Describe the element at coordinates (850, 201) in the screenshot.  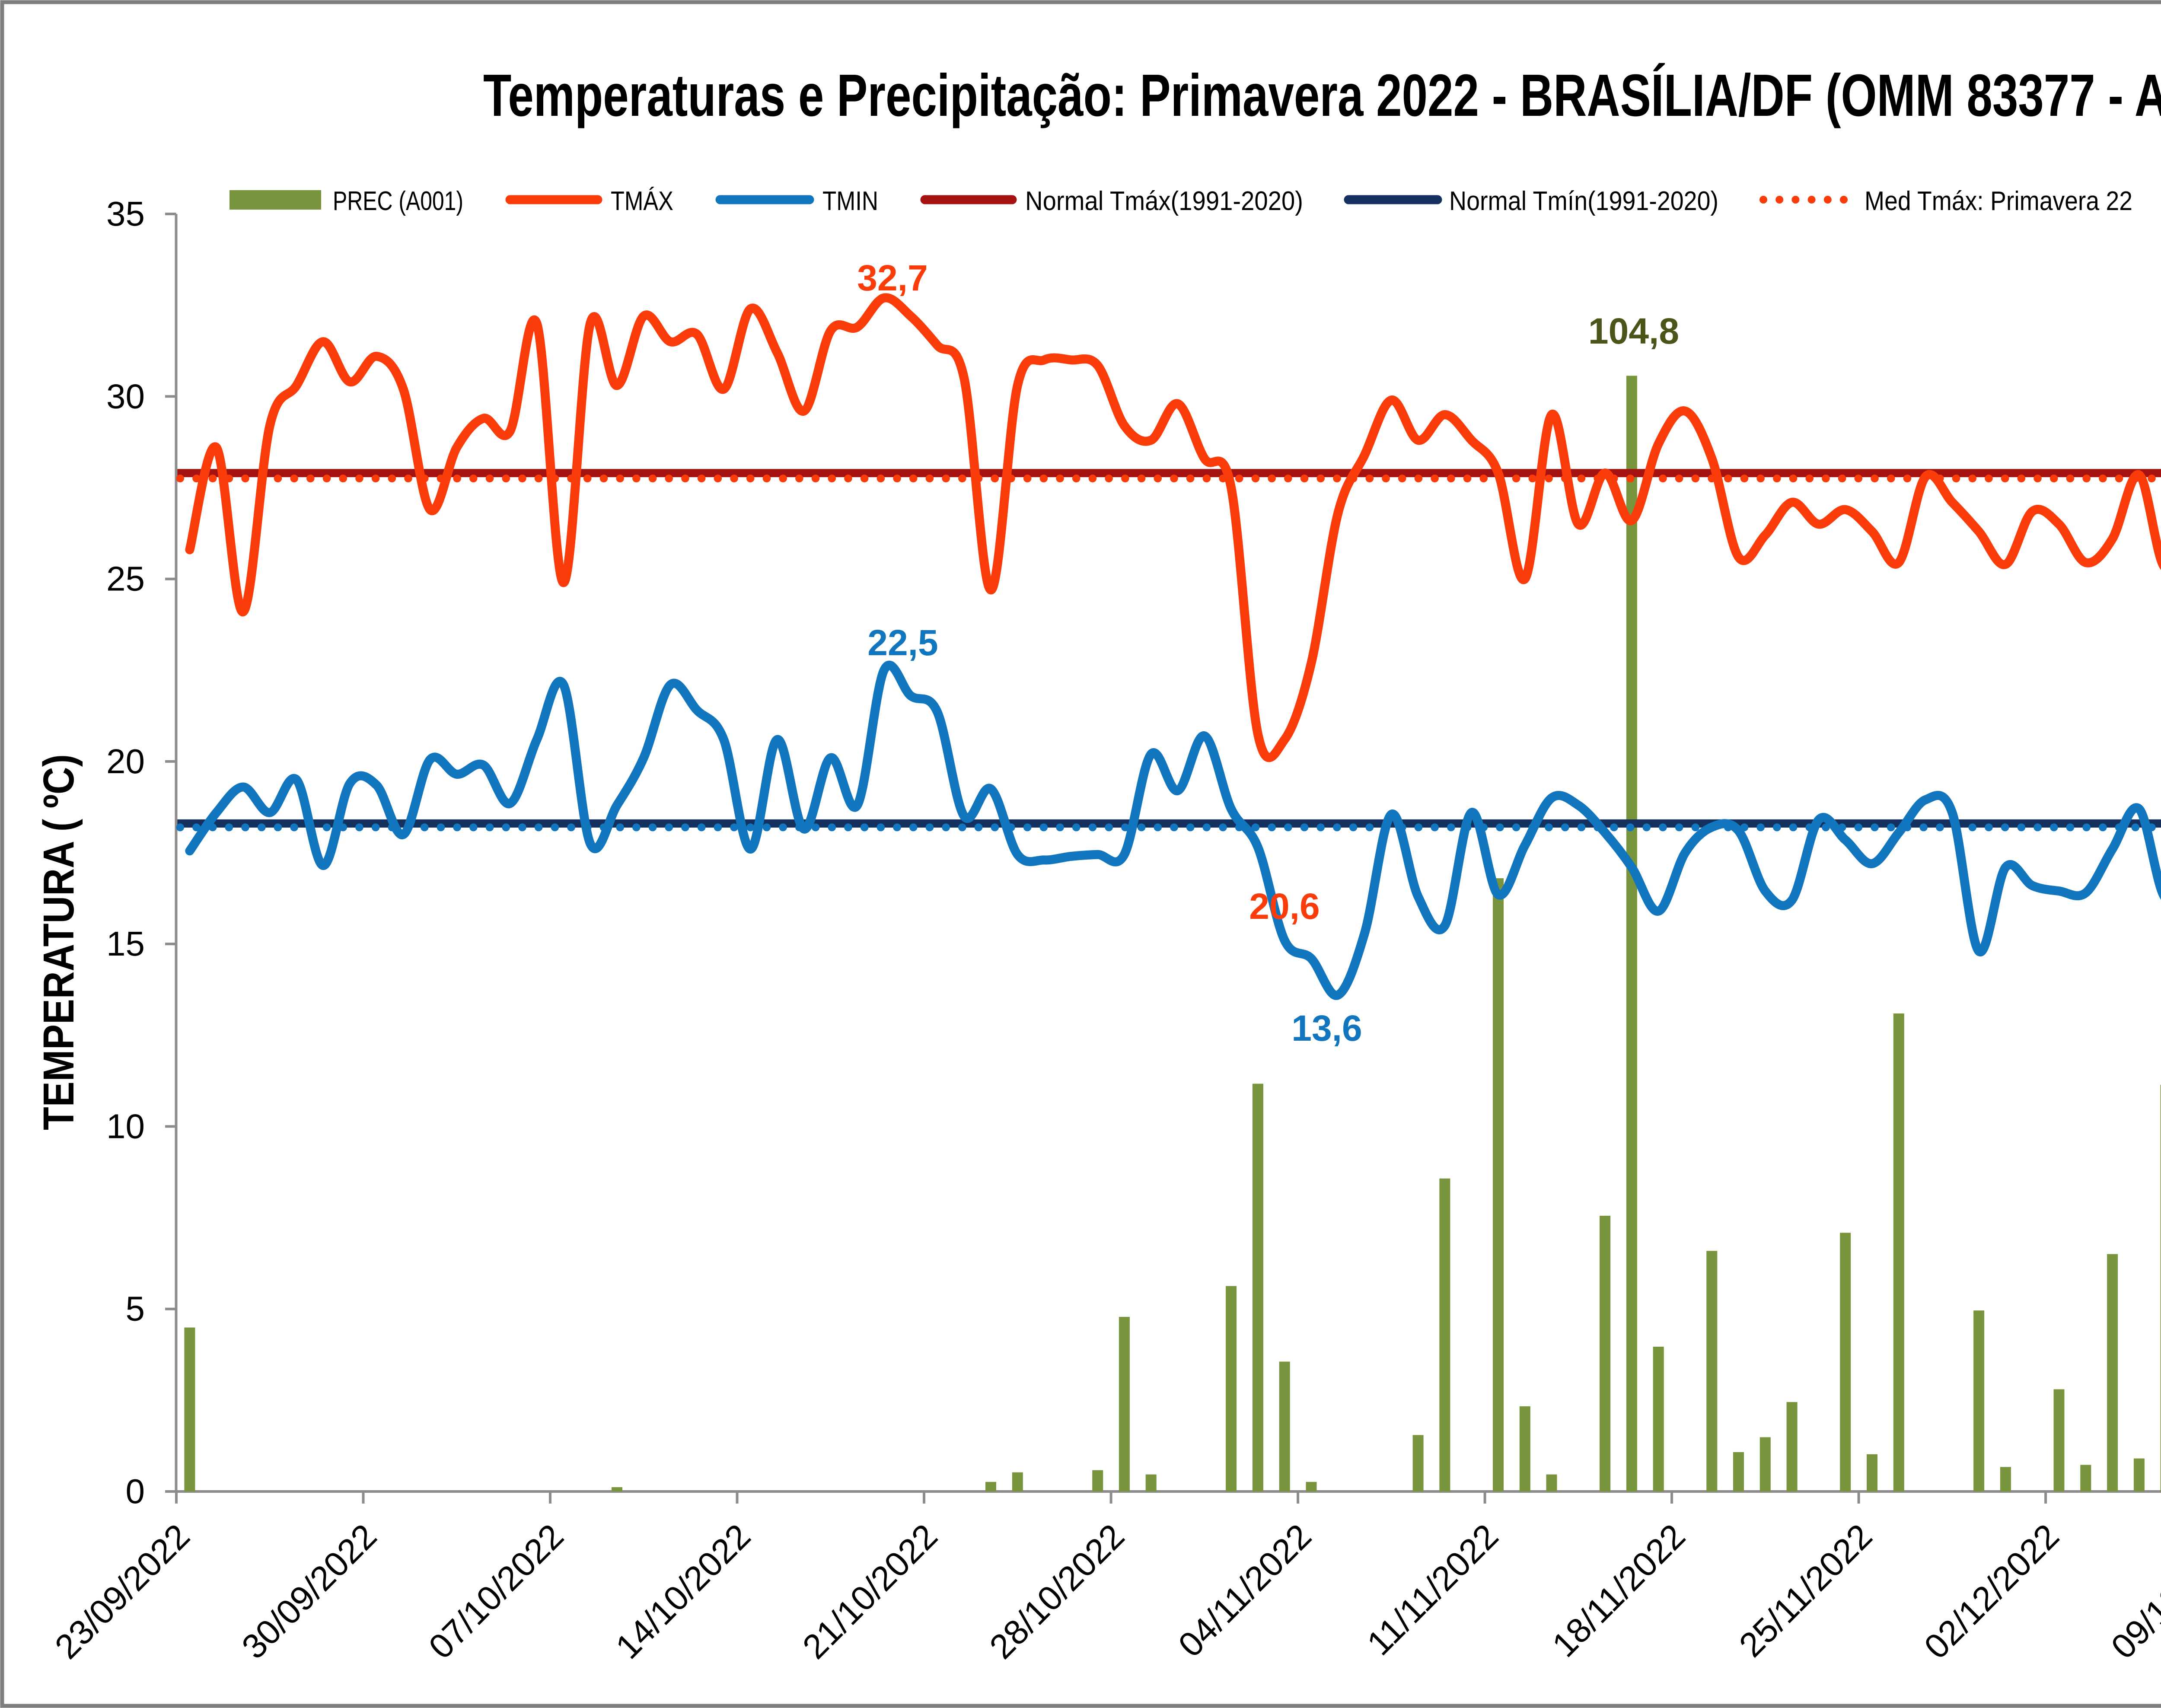
I see `svg-text: TMIN` at that location.